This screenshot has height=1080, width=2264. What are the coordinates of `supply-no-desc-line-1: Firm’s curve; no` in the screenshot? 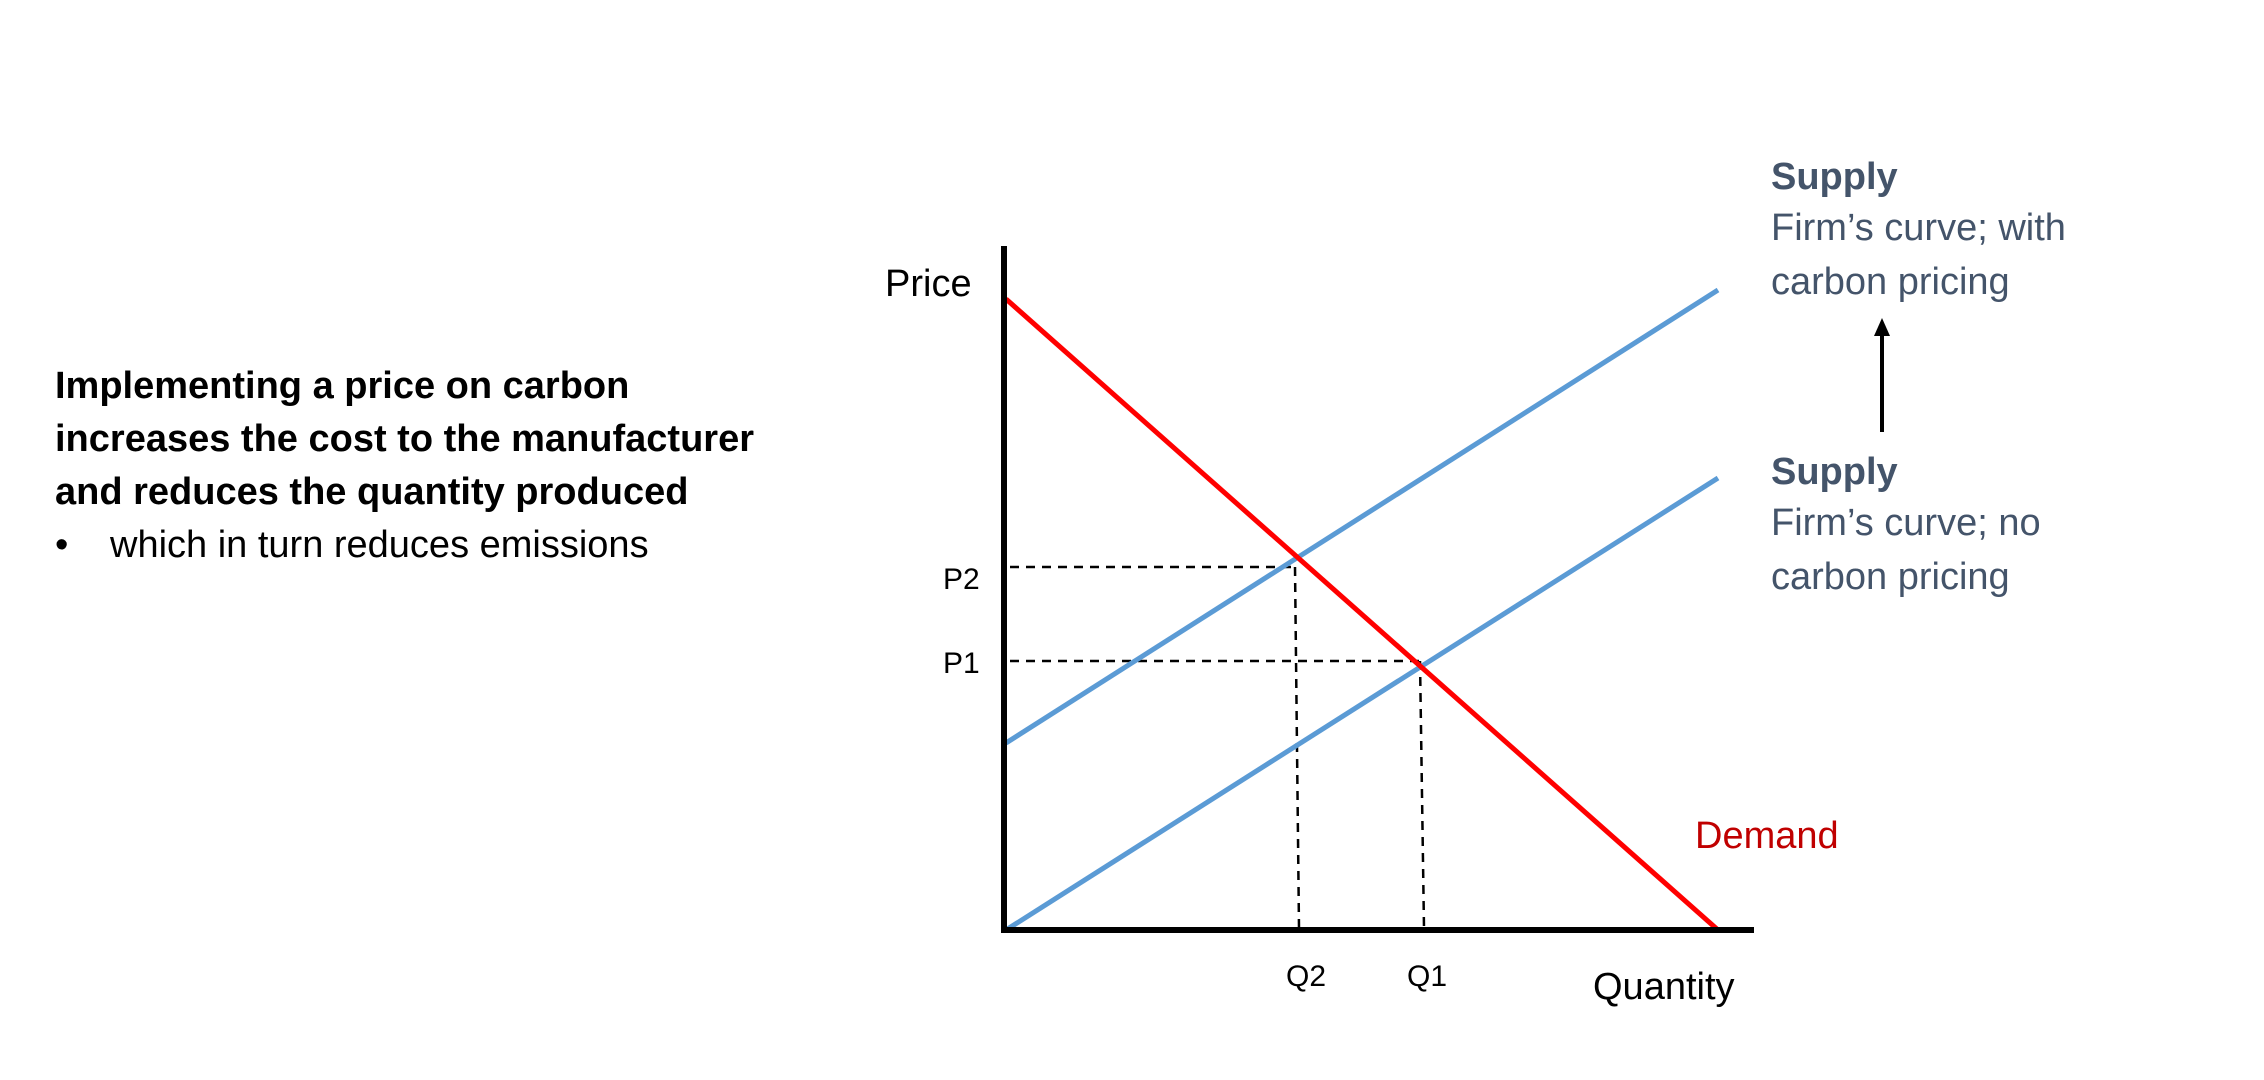 It's located at (1906, 523).